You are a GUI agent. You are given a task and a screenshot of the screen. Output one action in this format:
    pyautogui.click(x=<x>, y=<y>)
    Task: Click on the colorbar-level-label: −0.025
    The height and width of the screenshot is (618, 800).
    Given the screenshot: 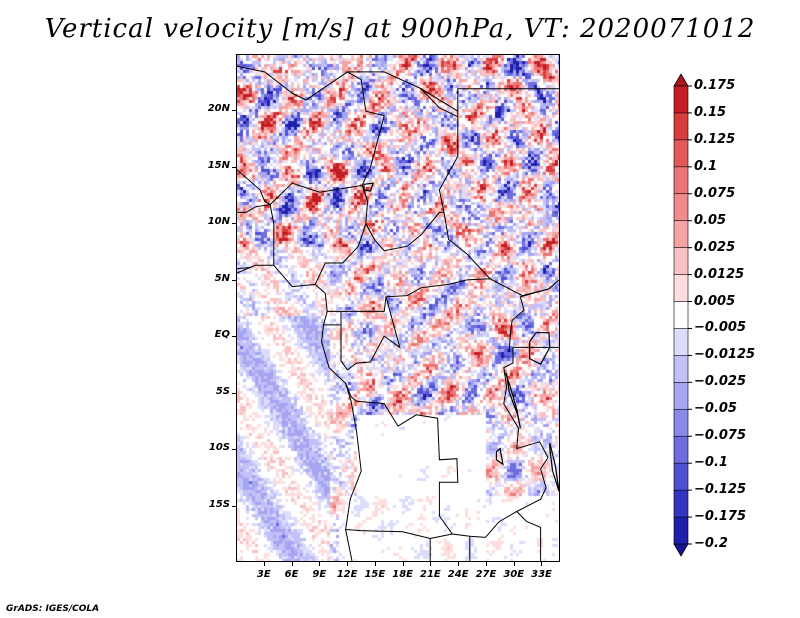 What is the action you would take?
    pyautogui.click(x=720, y=382)
    